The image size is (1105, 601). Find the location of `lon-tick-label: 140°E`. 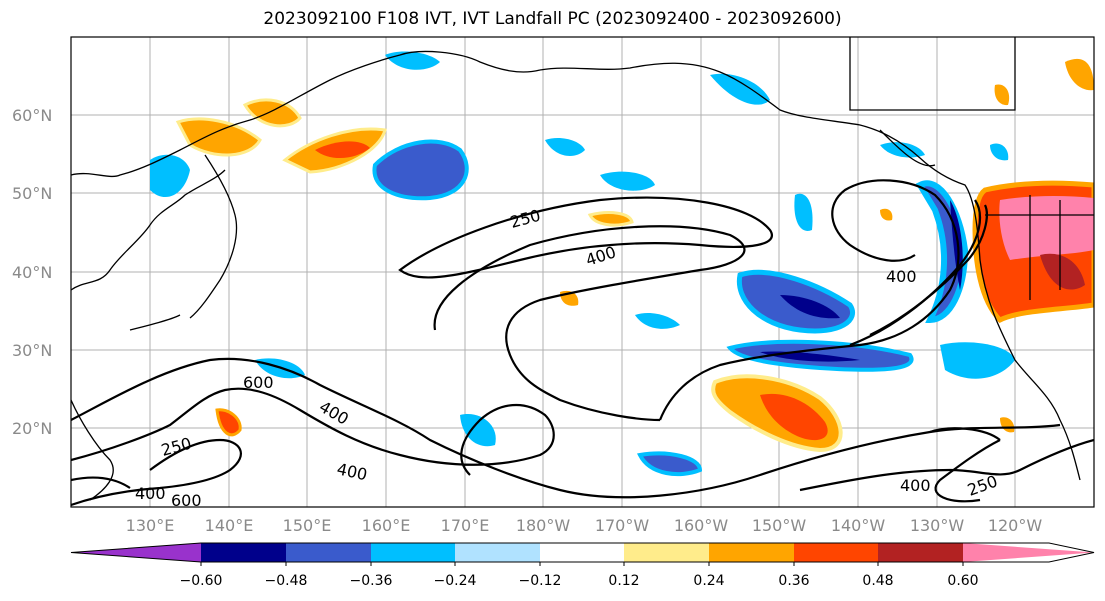

lon-tick-label: 140°E is located at coordinates (229, 525).